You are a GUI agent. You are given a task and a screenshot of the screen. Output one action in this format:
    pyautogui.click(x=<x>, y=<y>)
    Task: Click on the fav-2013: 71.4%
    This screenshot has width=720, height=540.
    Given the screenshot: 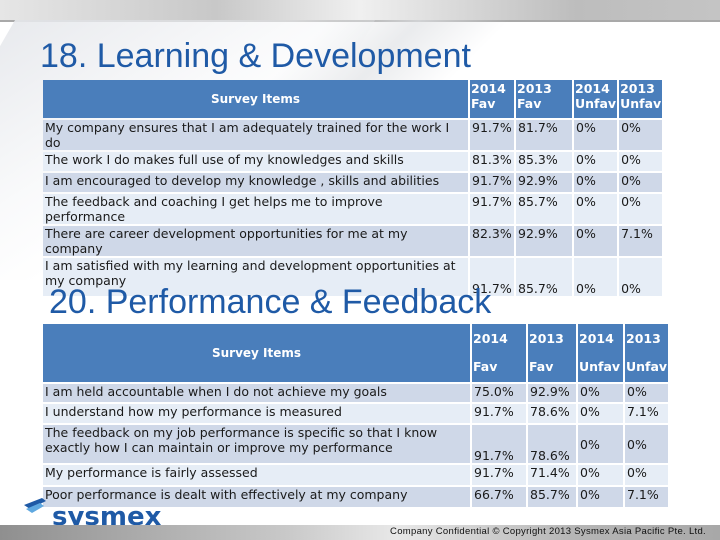 What is the action you would take?
    pyautogui.click(x=552, y=475)
    